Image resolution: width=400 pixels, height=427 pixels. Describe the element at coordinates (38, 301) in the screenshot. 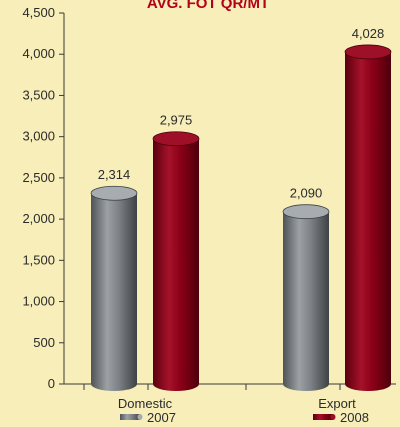

I see `y-tick-label: 1,000` at that location.